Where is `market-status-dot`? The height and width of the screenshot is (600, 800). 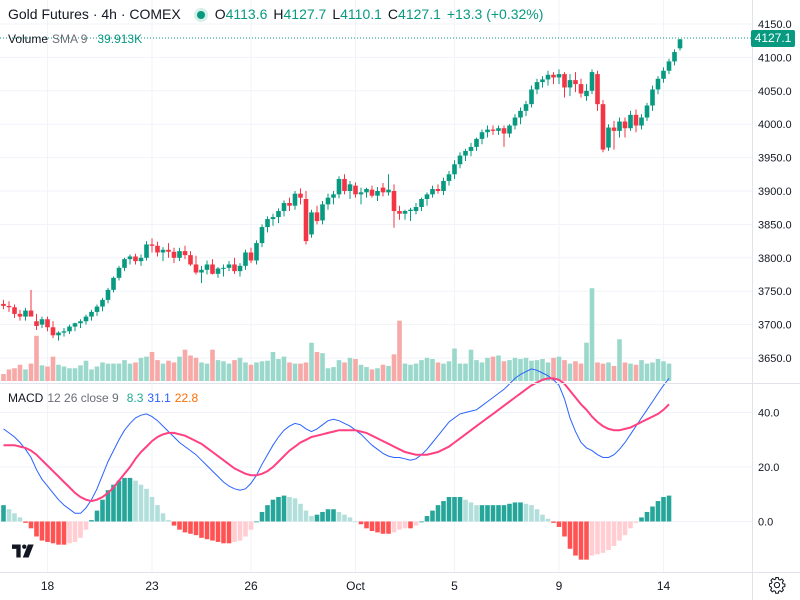 market-status-dot is located at coordinates (200, 15).